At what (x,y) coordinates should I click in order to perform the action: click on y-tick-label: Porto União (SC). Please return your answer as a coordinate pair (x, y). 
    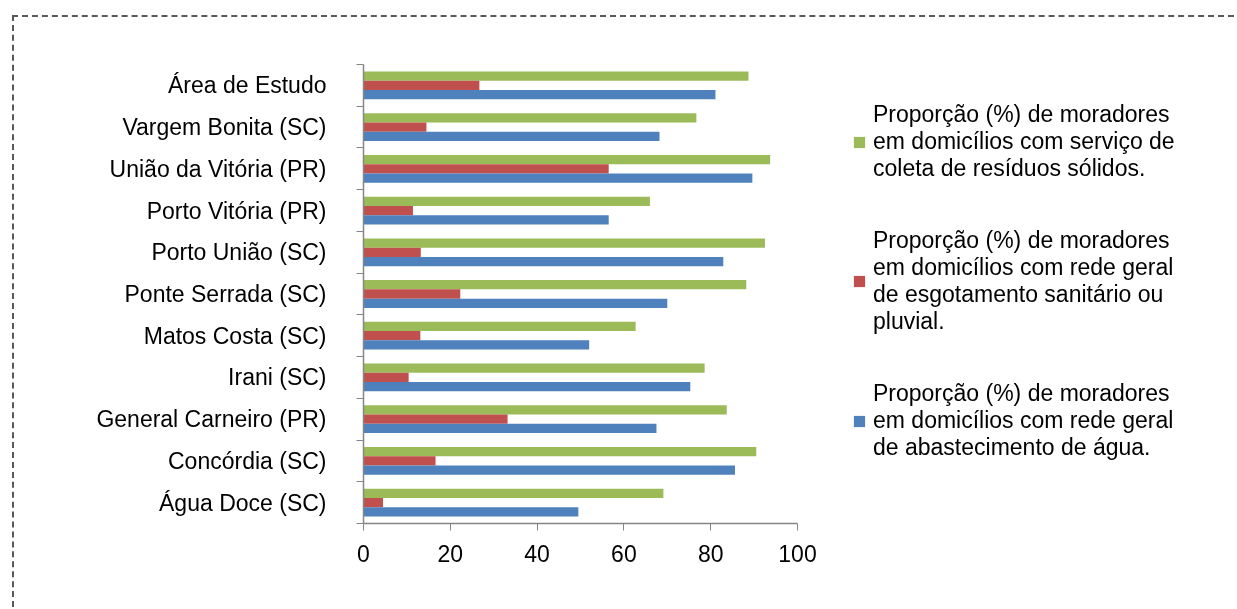
    Looking at the image, I should click on (239, 252).